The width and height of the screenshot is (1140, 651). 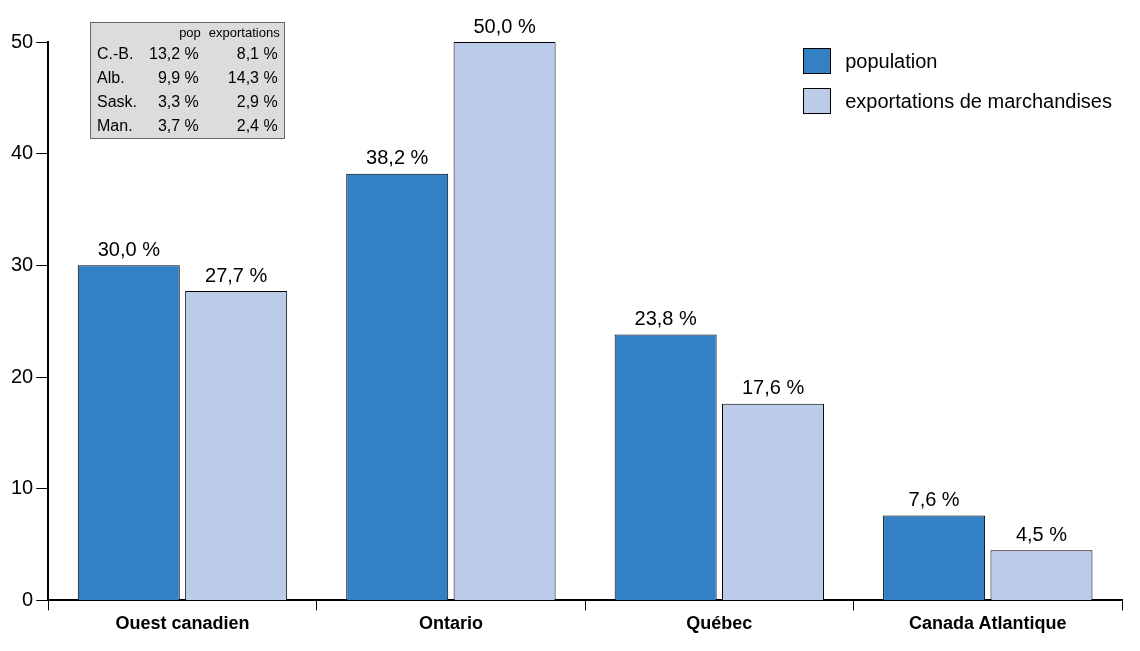 I want to click on data-label: 27,7 %, so click(x=236, y=274).